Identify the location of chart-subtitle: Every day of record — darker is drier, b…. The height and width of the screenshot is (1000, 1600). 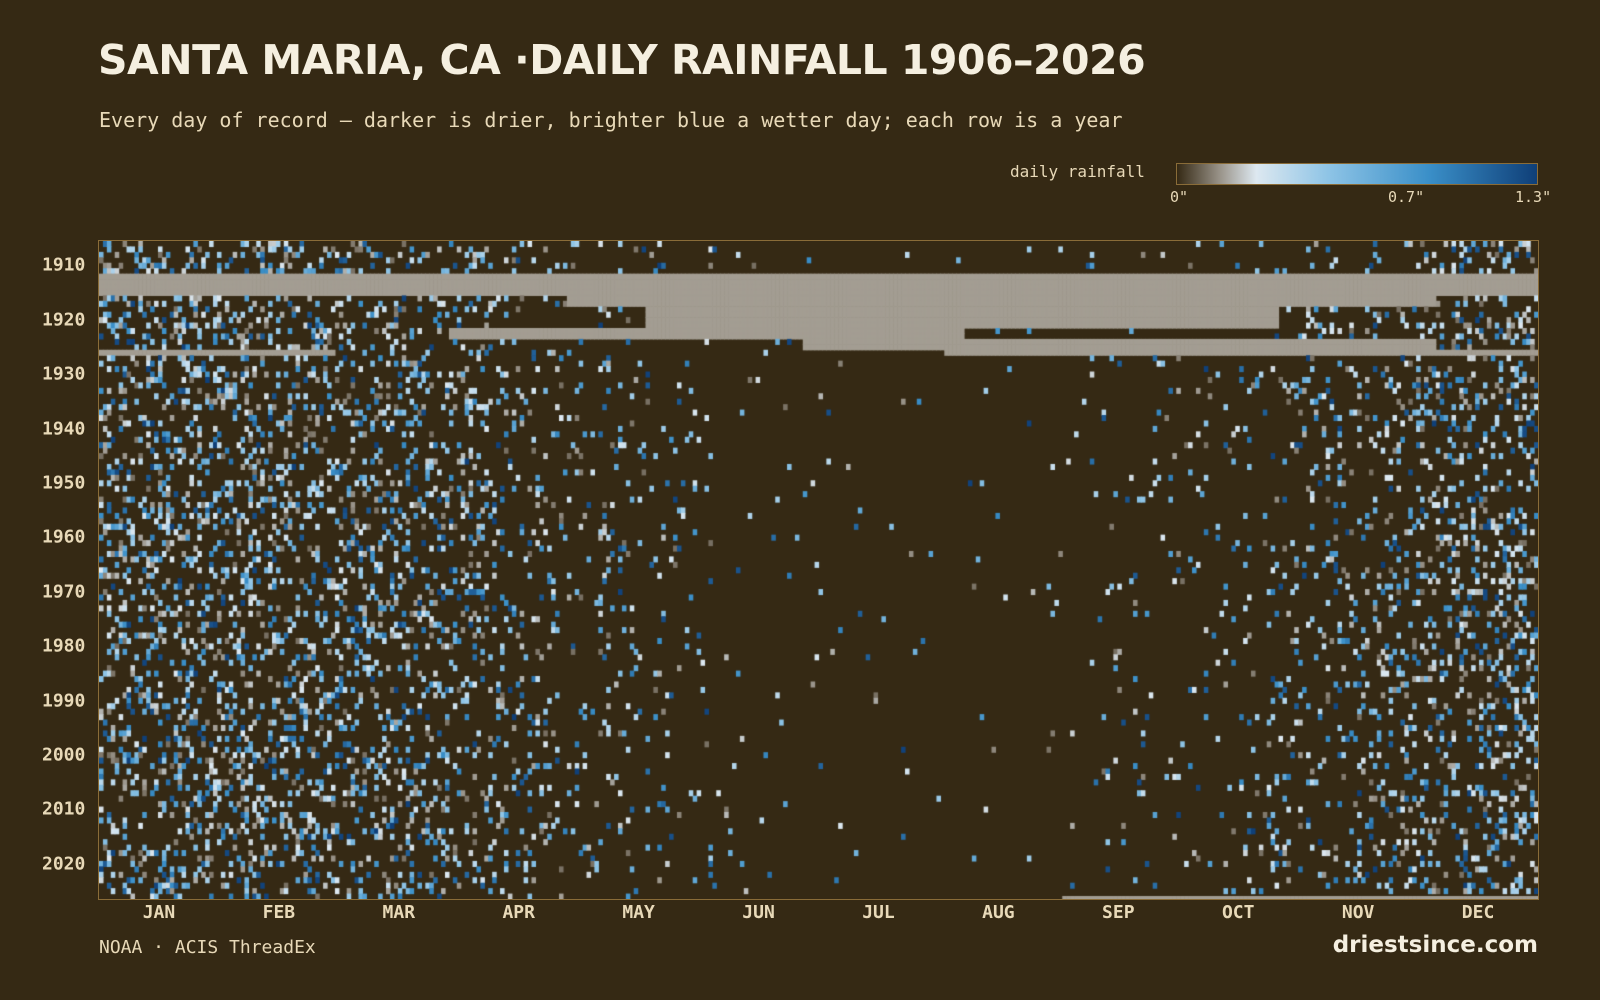
(611, 120).